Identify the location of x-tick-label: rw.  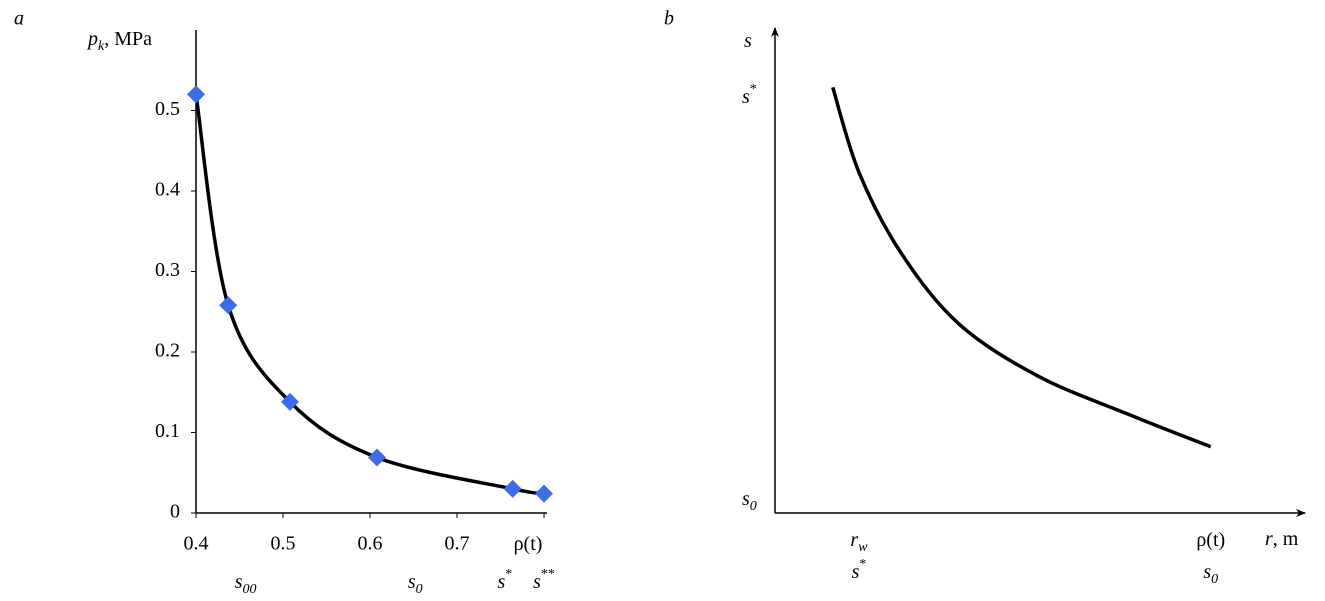
(859, 542).